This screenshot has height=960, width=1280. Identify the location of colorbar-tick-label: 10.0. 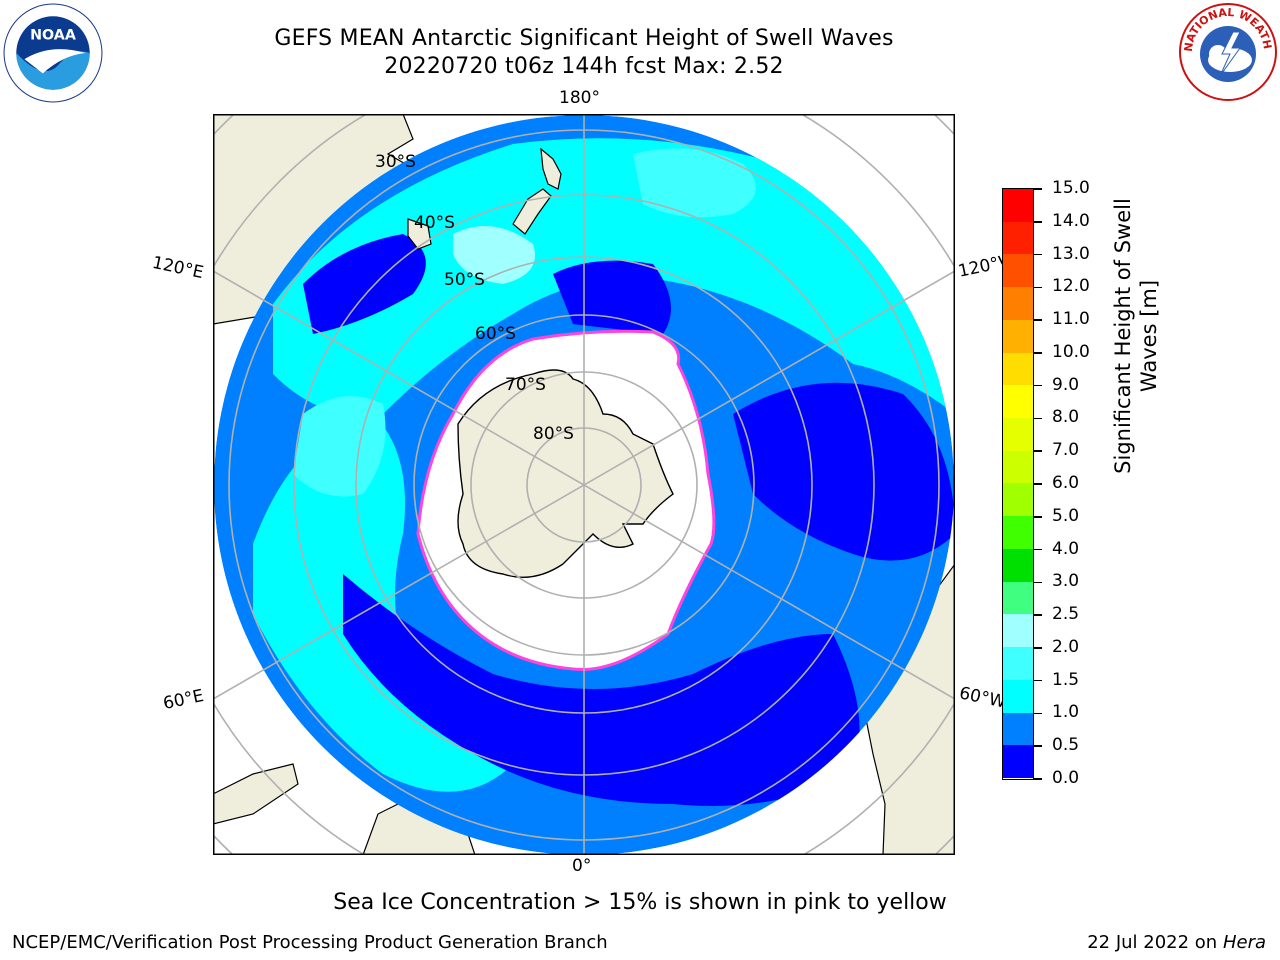
(1071, 351).